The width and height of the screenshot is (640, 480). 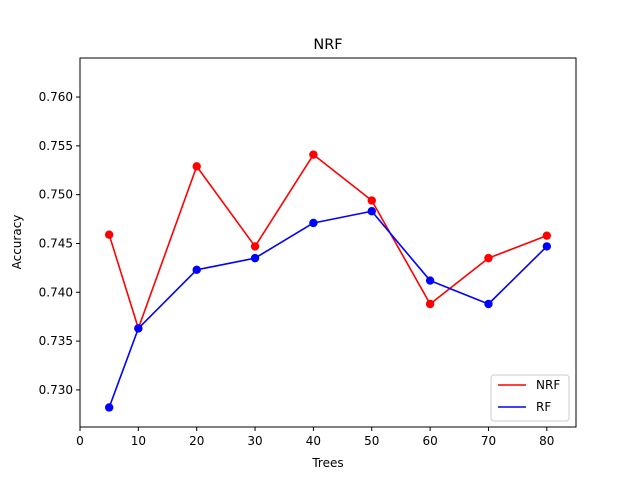 I want to click on x-tick-label: 40, so click(x=313, y=441).